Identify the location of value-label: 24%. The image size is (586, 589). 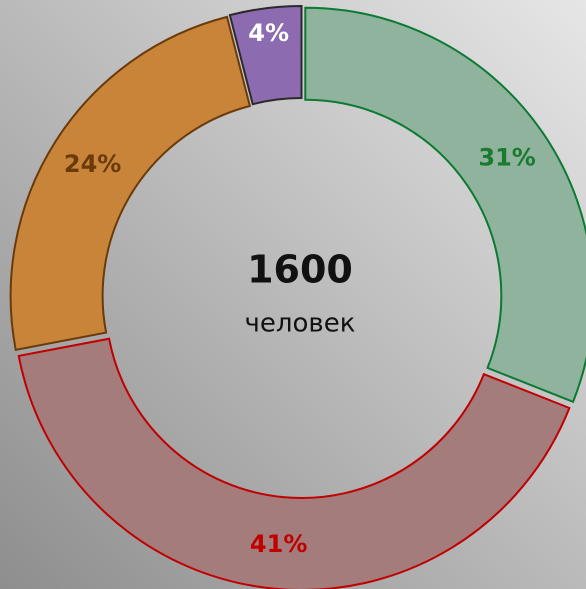
(92, 164).